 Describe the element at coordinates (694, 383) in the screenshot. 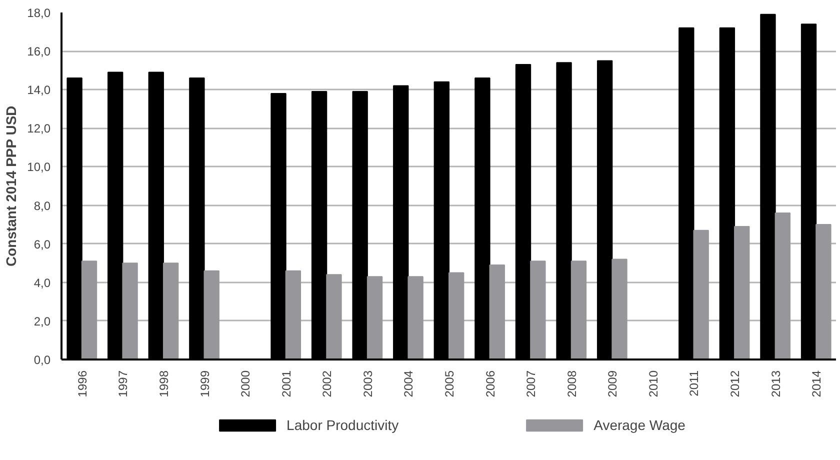

I see `x-tick-label: 2011` at that location.